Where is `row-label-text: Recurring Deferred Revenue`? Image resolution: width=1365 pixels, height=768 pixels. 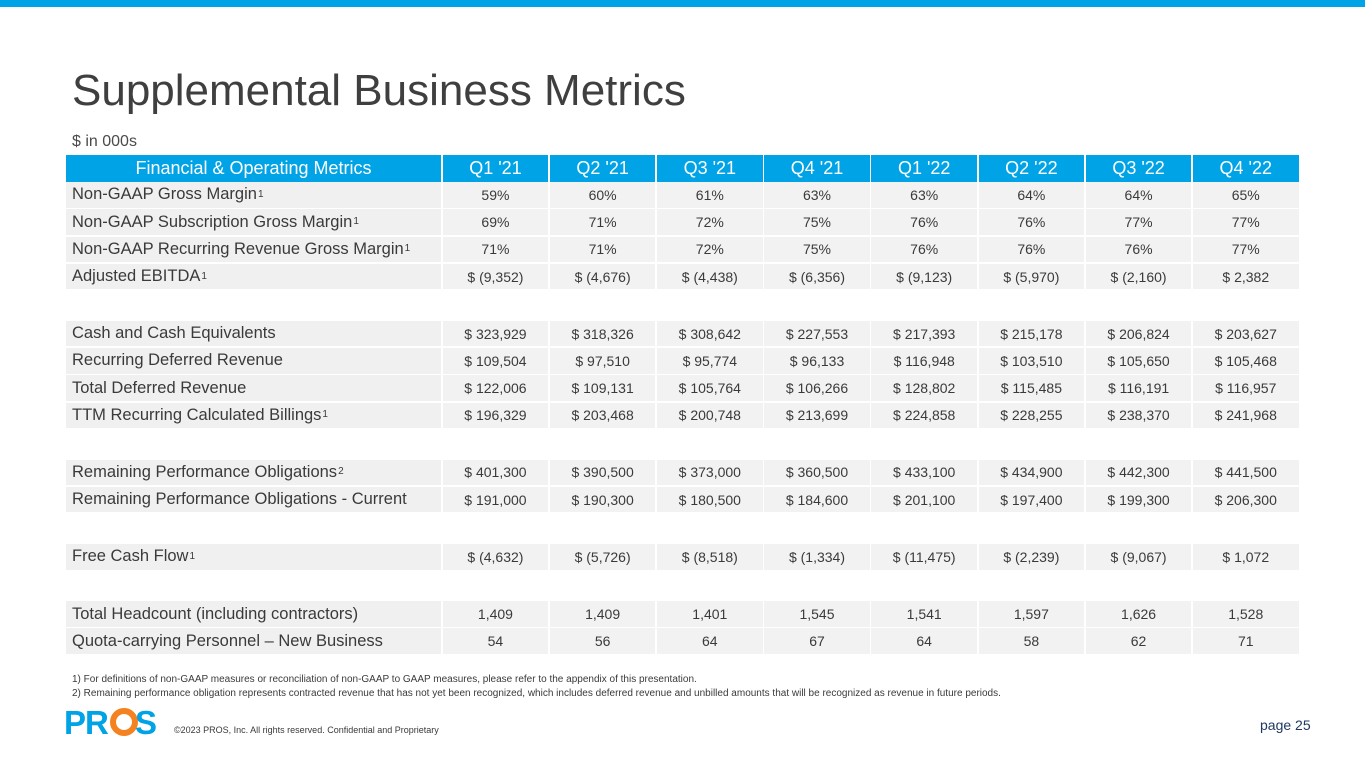 row-label-text: Recurring Deferred Revenue is located at coordinates (177, 360).